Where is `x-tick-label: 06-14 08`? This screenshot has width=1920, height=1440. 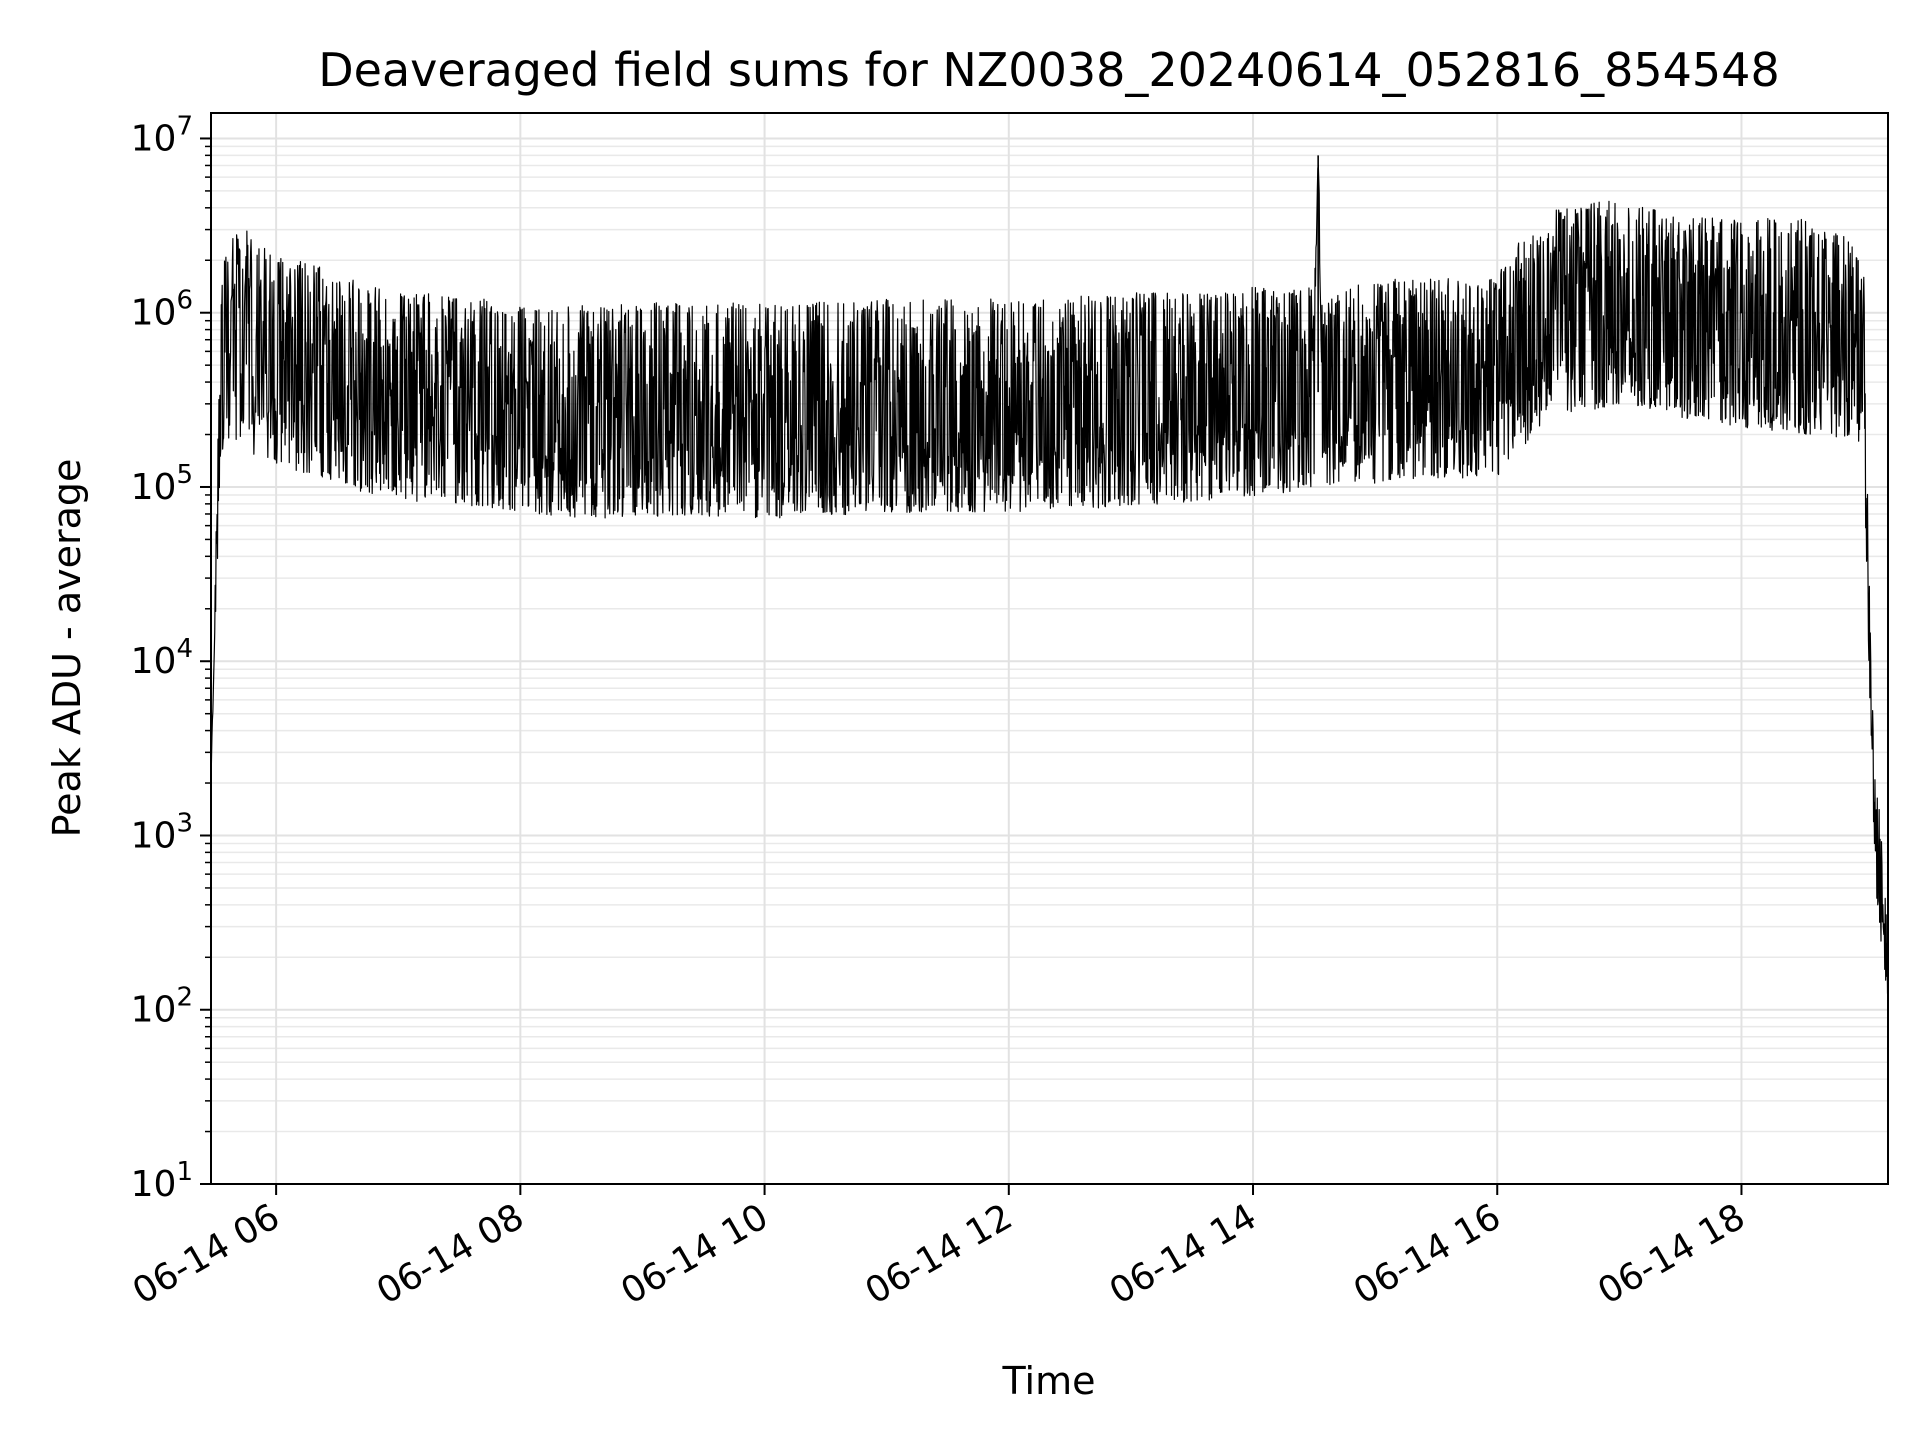 x-tick-label: 06-14 08 is located at coordinates (450, 1254).